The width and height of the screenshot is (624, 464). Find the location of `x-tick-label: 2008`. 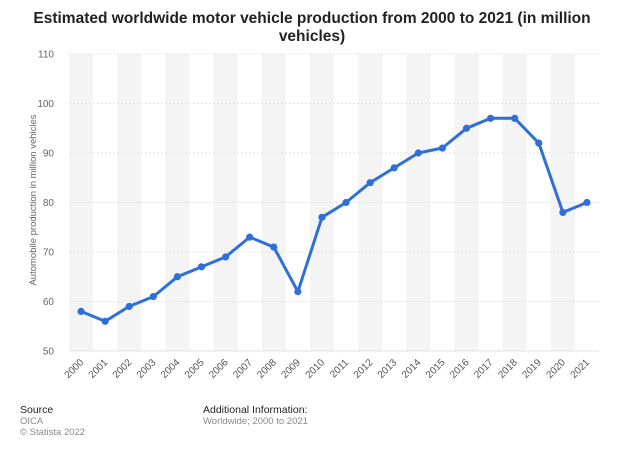

x-tick-label: 2008 is located at coordinates (267, 369).